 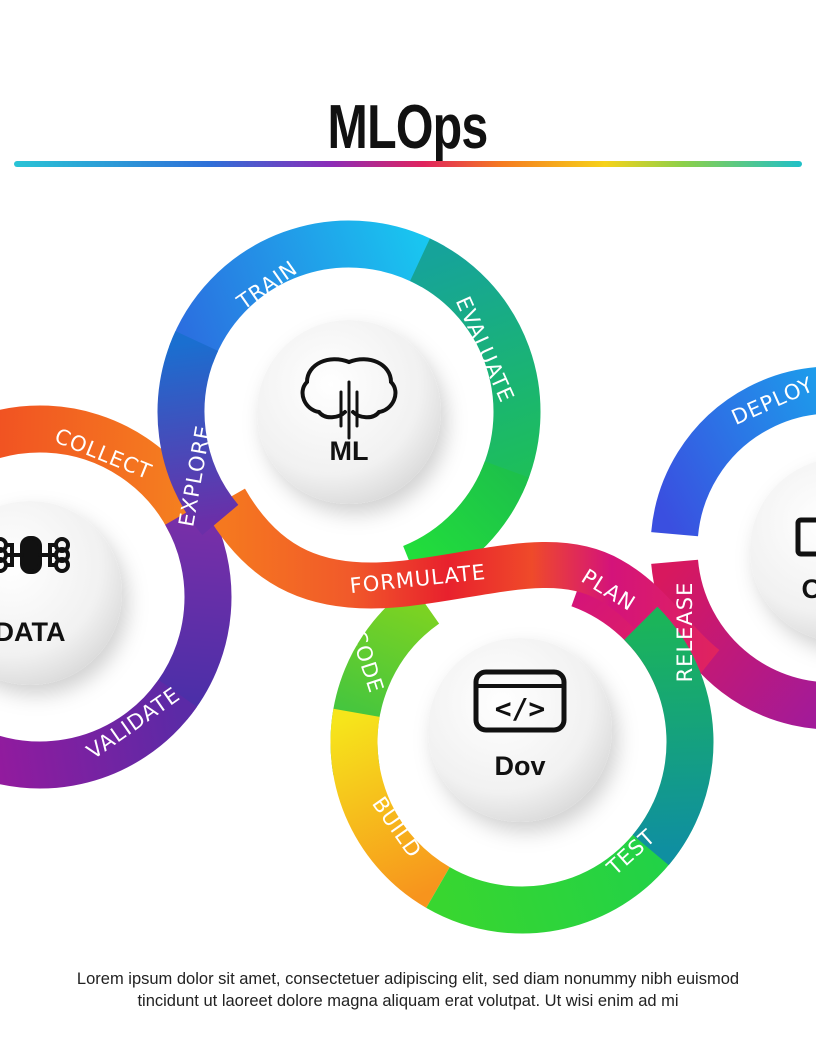 I want to click on data-network-icon, so click(x=35, y=555).